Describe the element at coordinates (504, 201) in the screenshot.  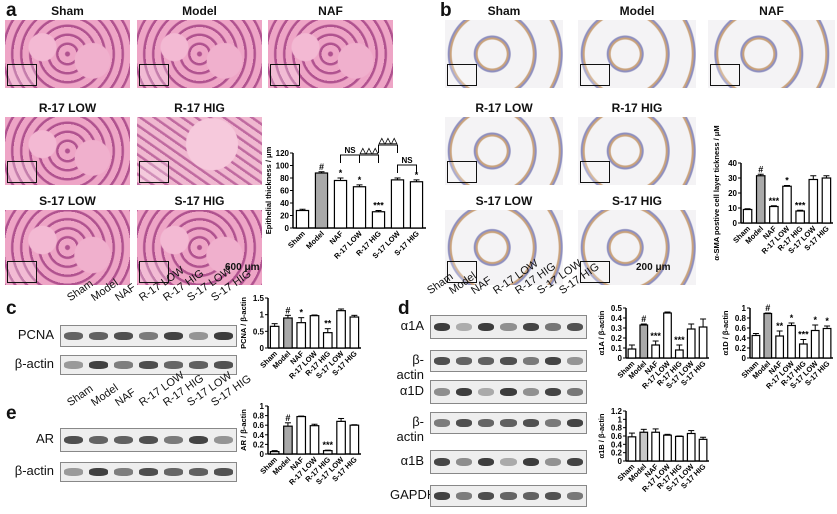
I see `image-title: S-17 LOW` at that location.